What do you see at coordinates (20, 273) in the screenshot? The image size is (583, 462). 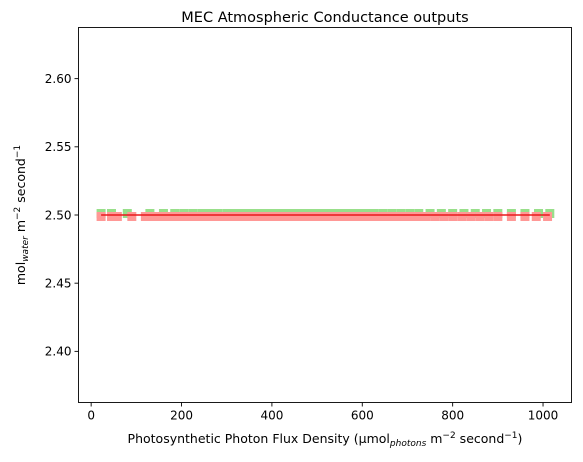 I see `axis-label-part: mol` at bounding box center [20, 273].